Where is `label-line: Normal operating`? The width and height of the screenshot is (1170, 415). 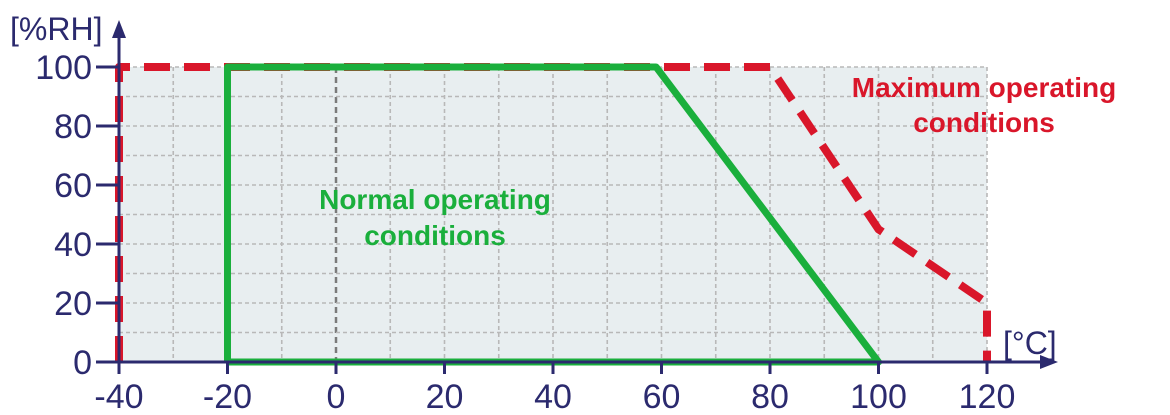 label-line: Normal operating is located at coordinates (435, 199).